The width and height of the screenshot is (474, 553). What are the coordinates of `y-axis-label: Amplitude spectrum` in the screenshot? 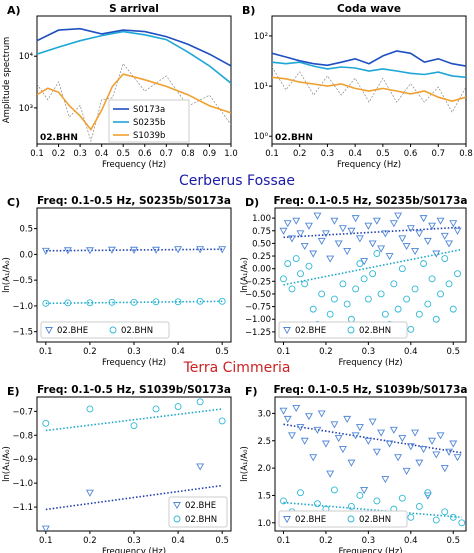 It's located at (7, 80).